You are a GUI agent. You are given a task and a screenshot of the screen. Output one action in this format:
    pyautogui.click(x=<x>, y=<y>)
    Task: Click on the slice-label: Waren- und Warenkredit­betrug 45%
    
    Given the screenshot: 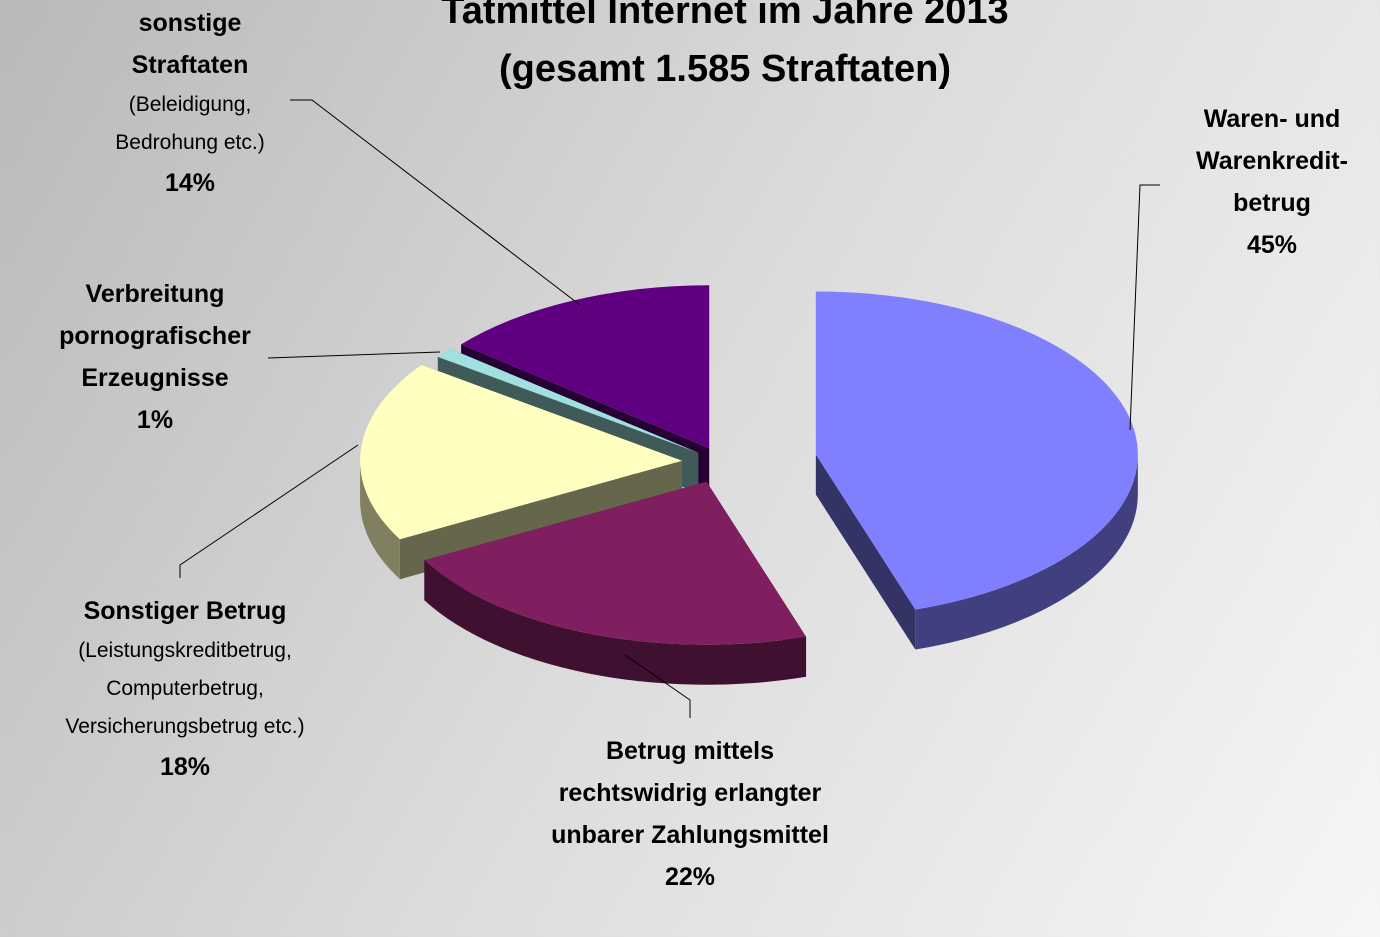 What is the action you would take?
    pyautogui.click(x=1272, y=182)
    